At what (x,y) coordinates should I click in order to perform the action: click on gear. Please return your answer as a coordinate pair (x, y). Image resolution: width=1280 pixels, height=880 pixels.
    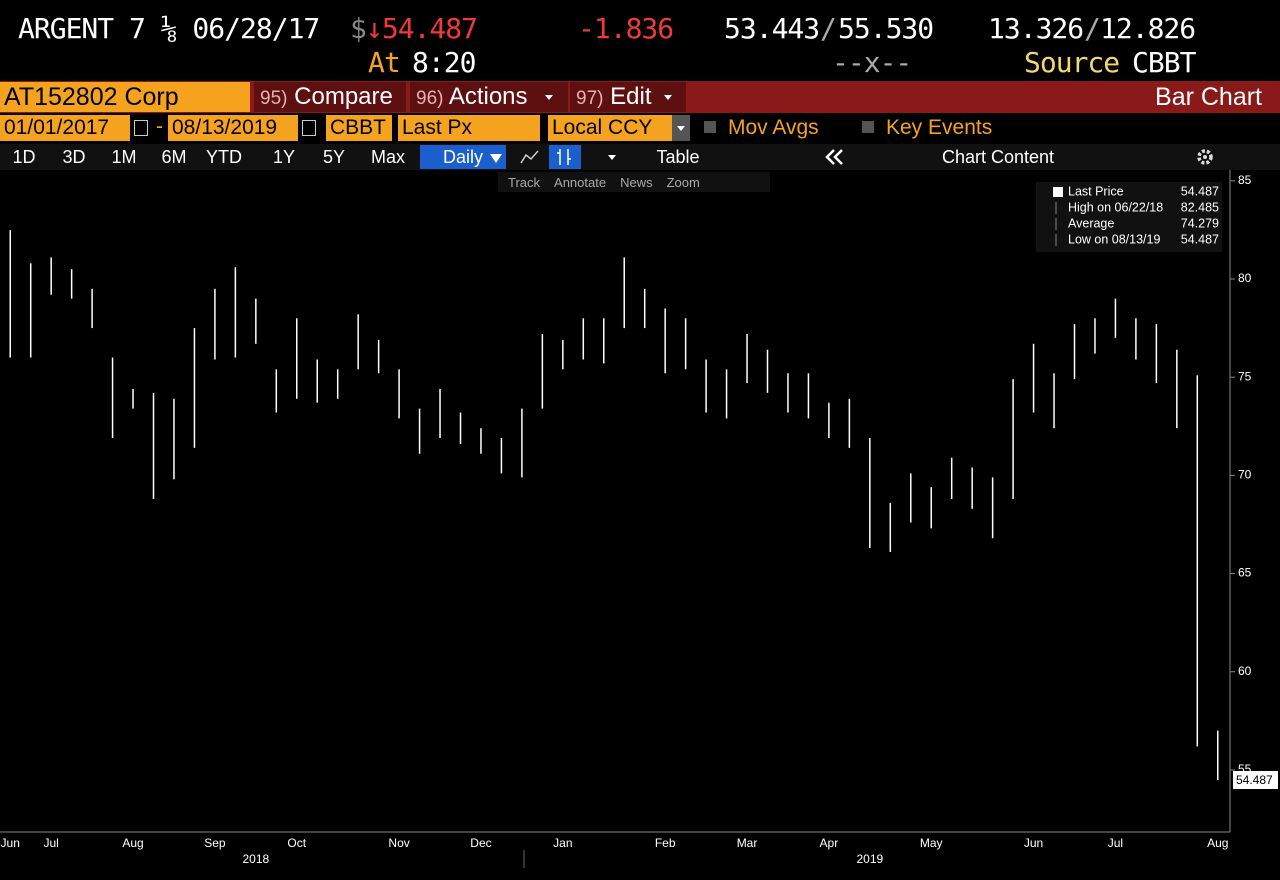
    Looking at the image, I should click on (1205, 157).